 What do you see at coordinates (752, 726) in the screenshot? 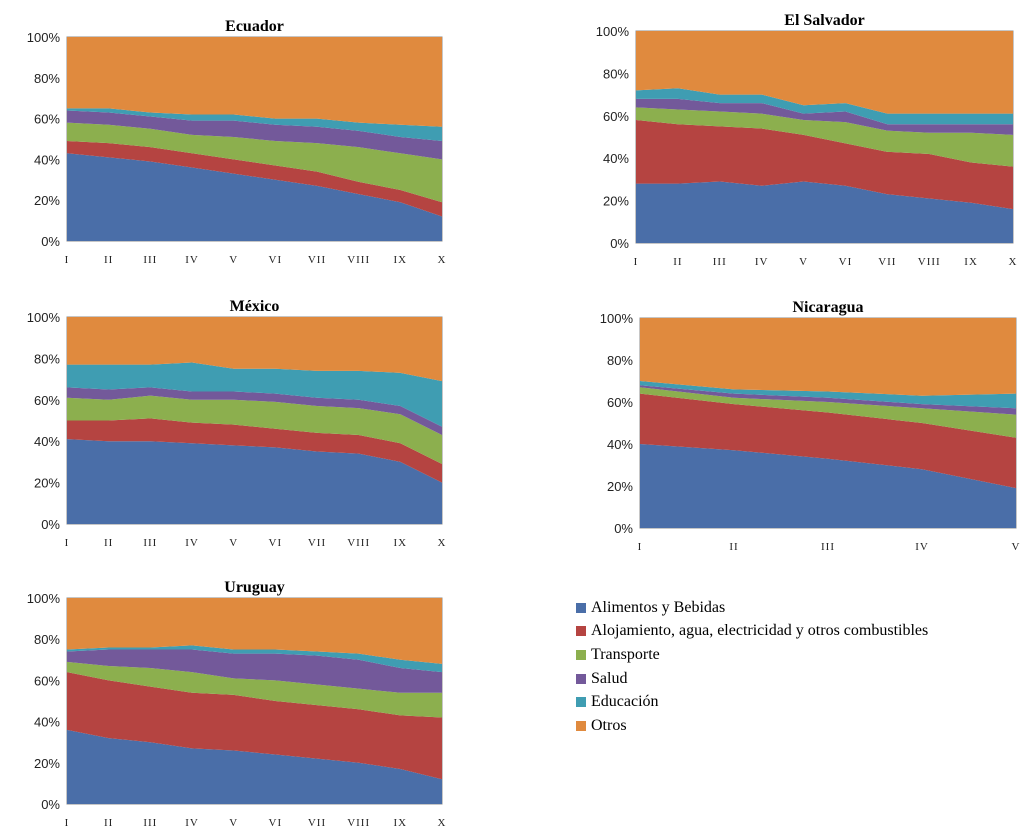
I see `legend-item-otros: Otros` at bounding box center [752, 726].